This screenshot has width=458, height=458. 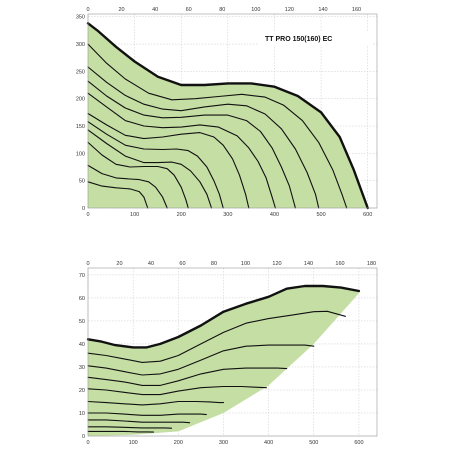 I want to click on y-tick-label: 150, so click(x=80, y=127).